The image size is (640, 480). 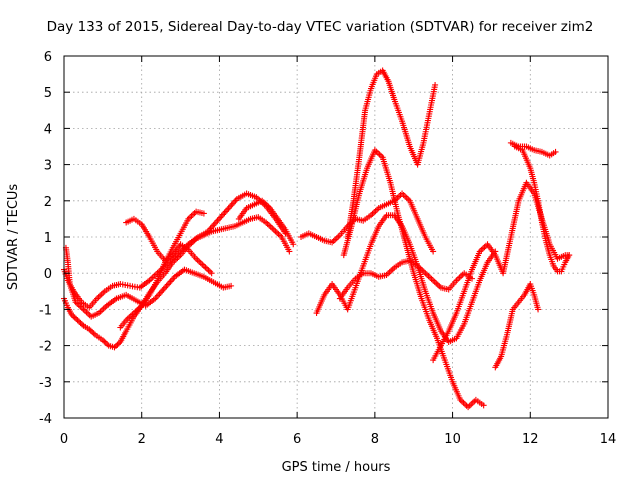 What do you see at coordinates (48, 129) in the screenshot?
I see `y-tick-label: 4` at bounding box center [48, 129].